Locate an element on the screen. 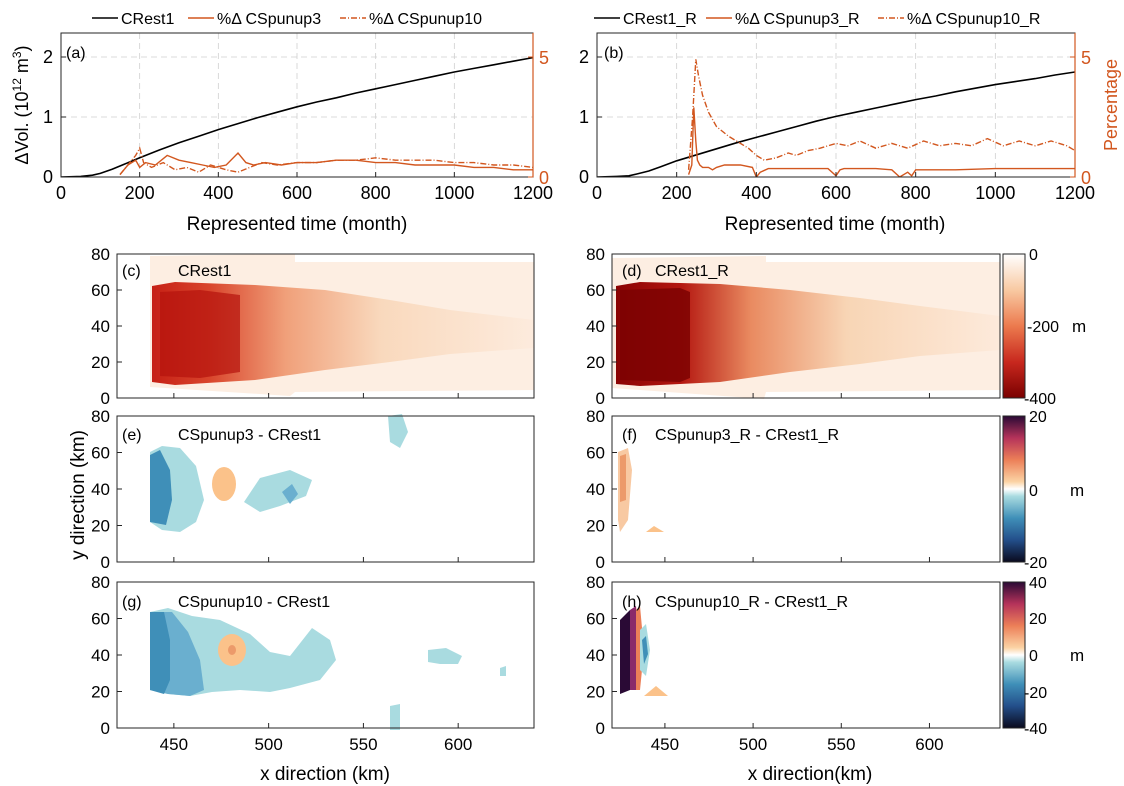 The image size is (1124, 786). colorbar-d-tick-0: 0 is located at coordinates (1033, 255).